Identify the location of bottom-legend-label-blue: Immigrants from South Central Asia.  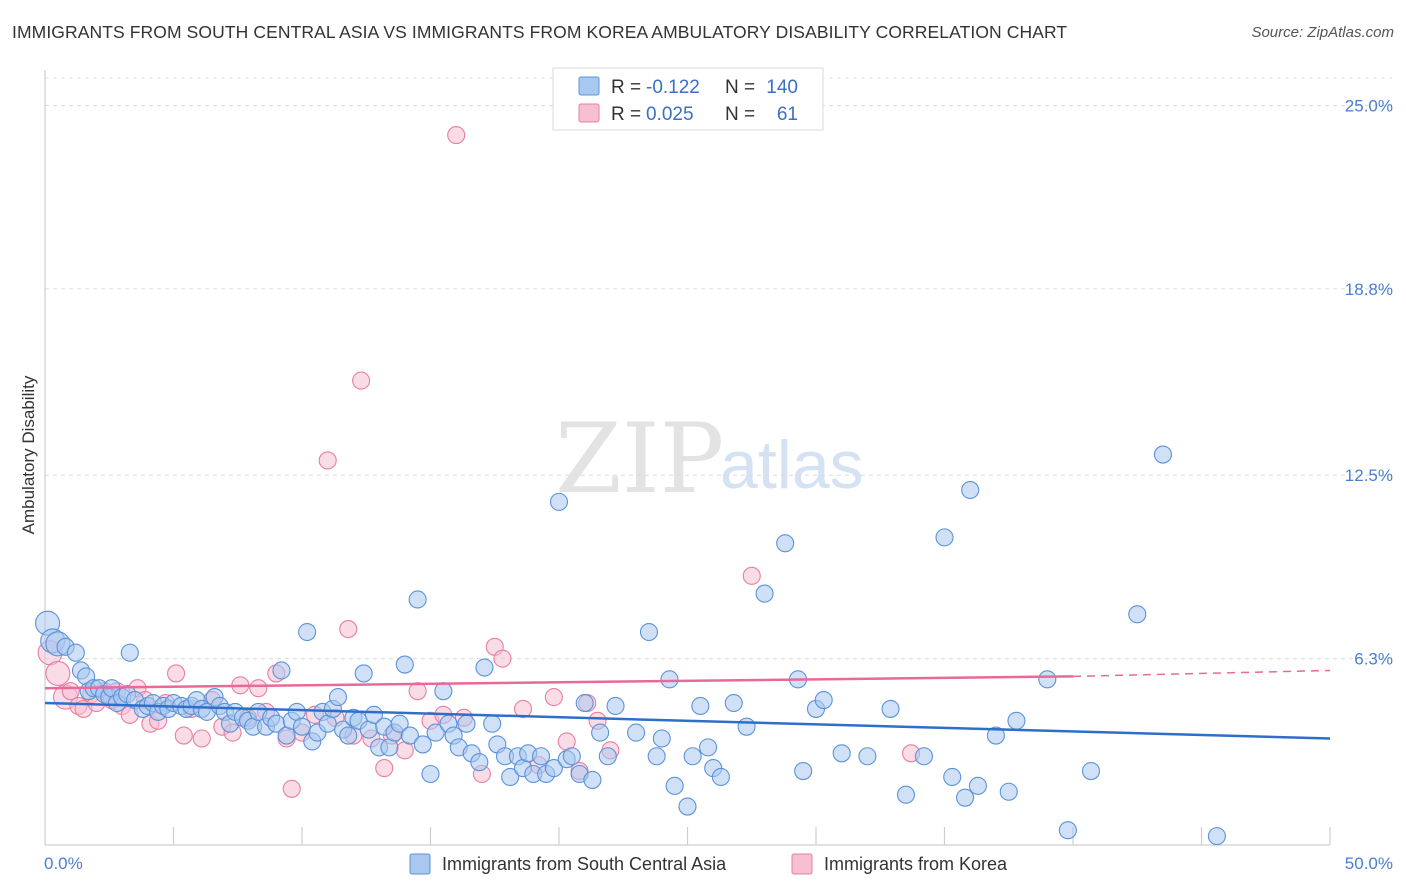
(584, 864).